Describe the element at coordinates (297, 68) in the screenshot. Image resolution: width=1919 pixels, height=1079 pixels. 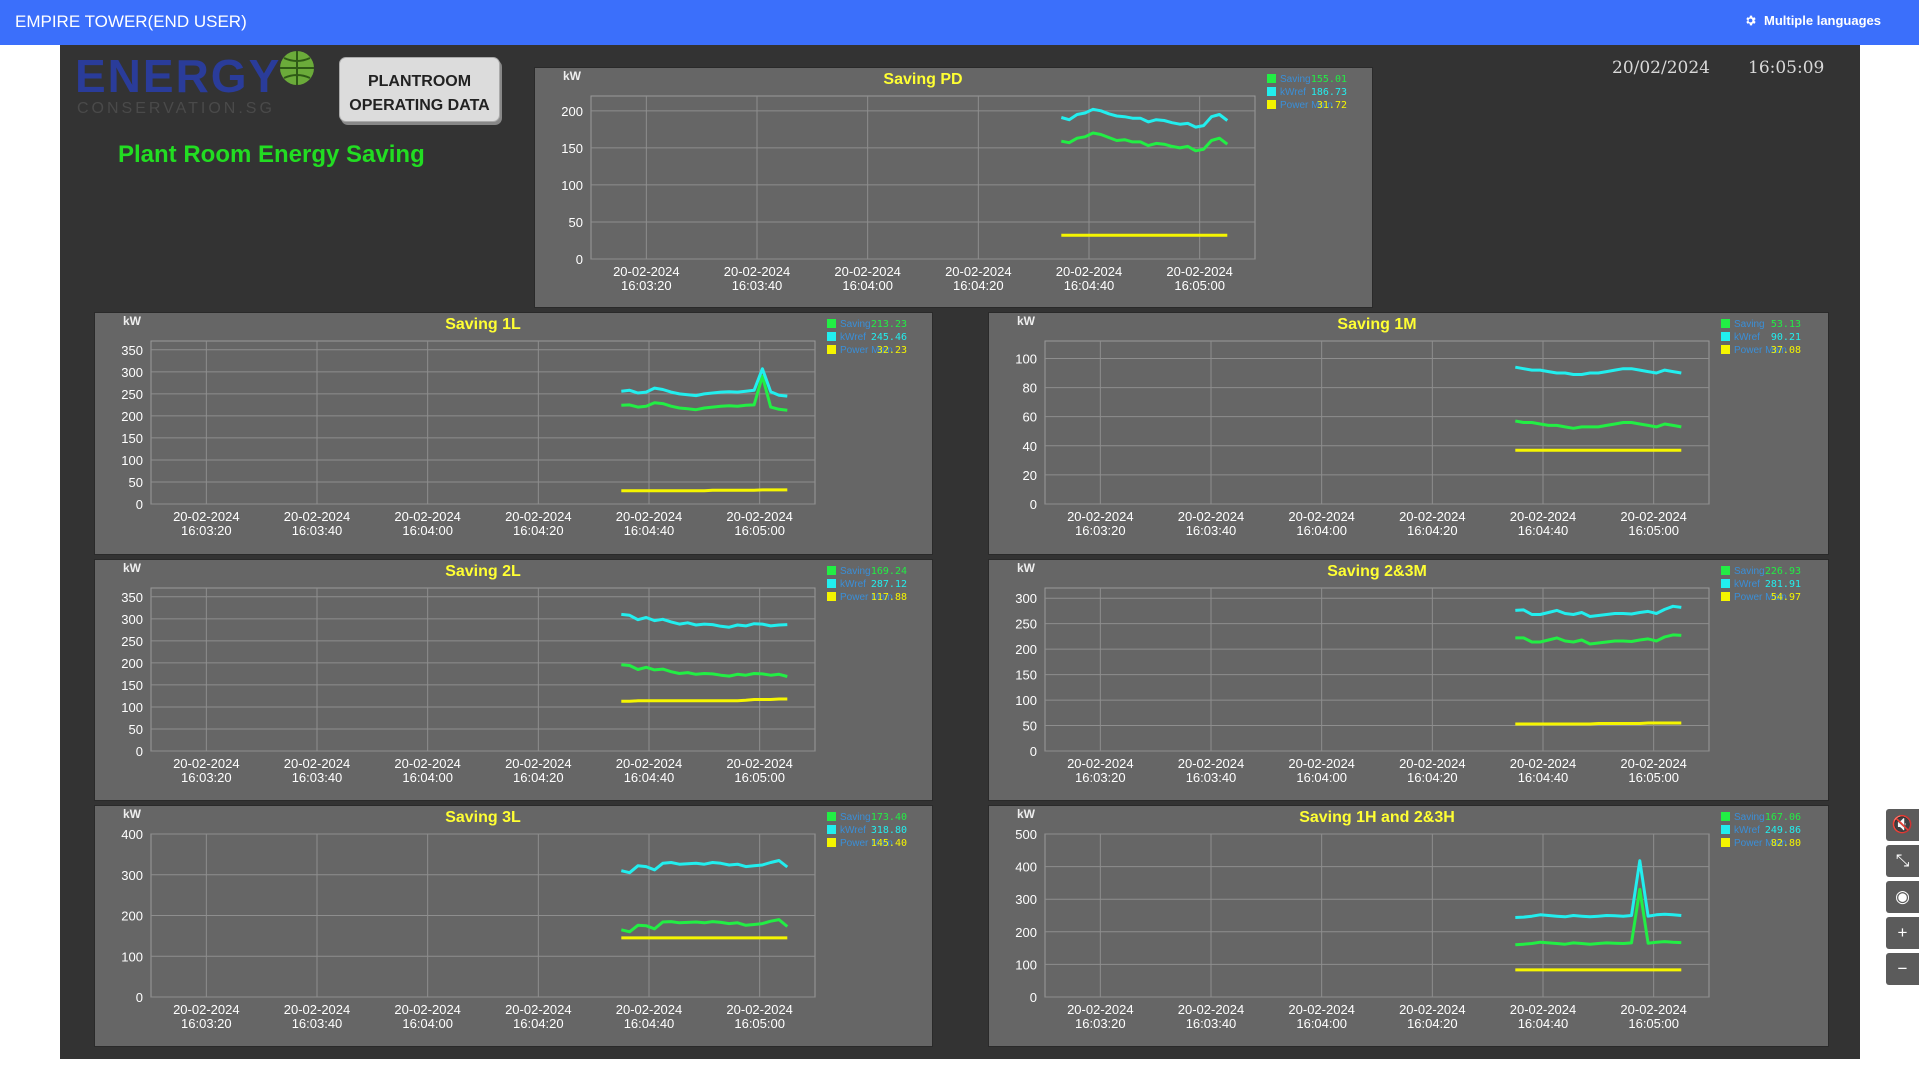
I see `globe-icon` at that location.